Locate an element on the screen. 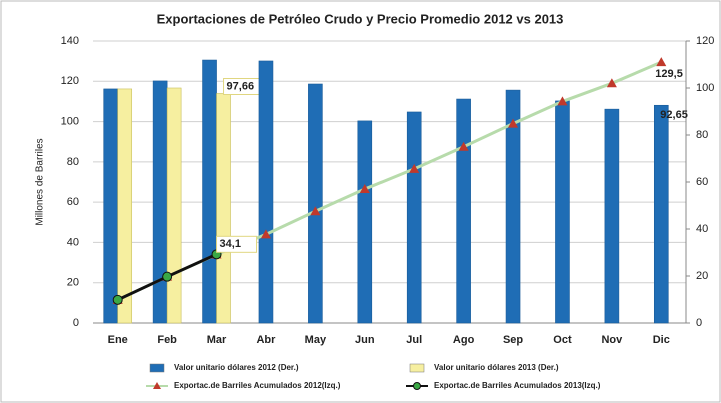 This screenshot has width=721, height=403. value-label-box is located at coordinates (237, 244).